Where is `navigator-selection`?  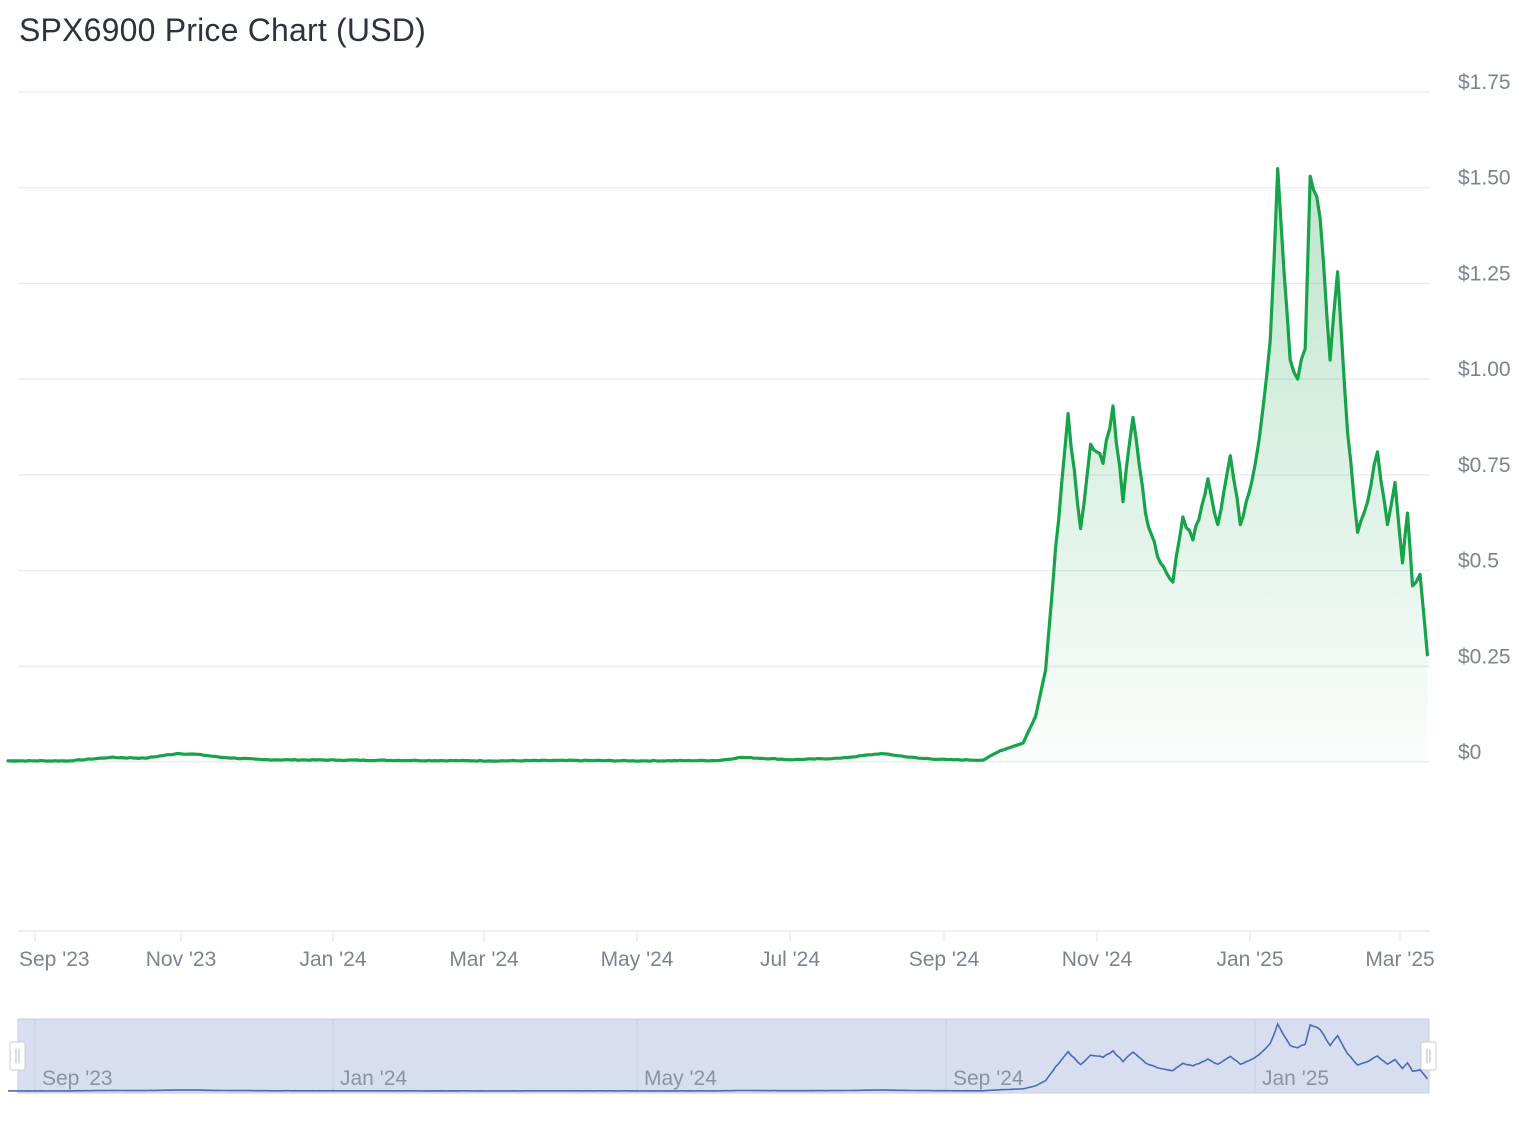
navigator-selection is located at coordinates (723, 1056).